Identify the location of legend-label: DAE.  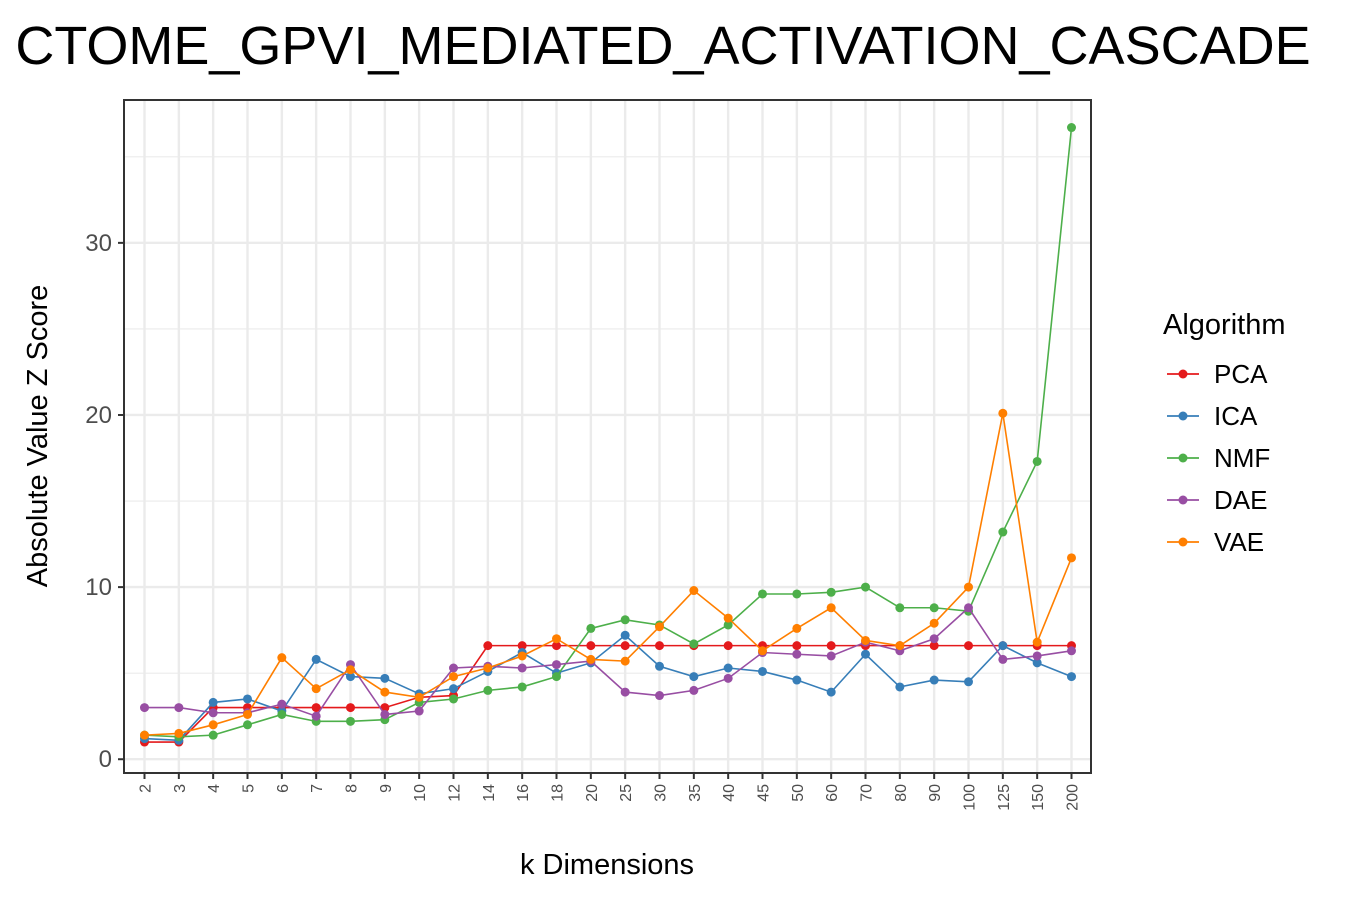
(1240, 500).